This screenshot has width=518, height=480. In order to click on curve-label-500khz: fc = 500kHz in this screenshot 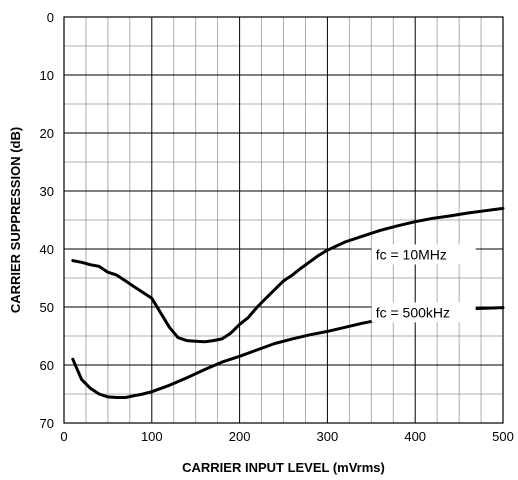, I will do `click(413, 312)`.